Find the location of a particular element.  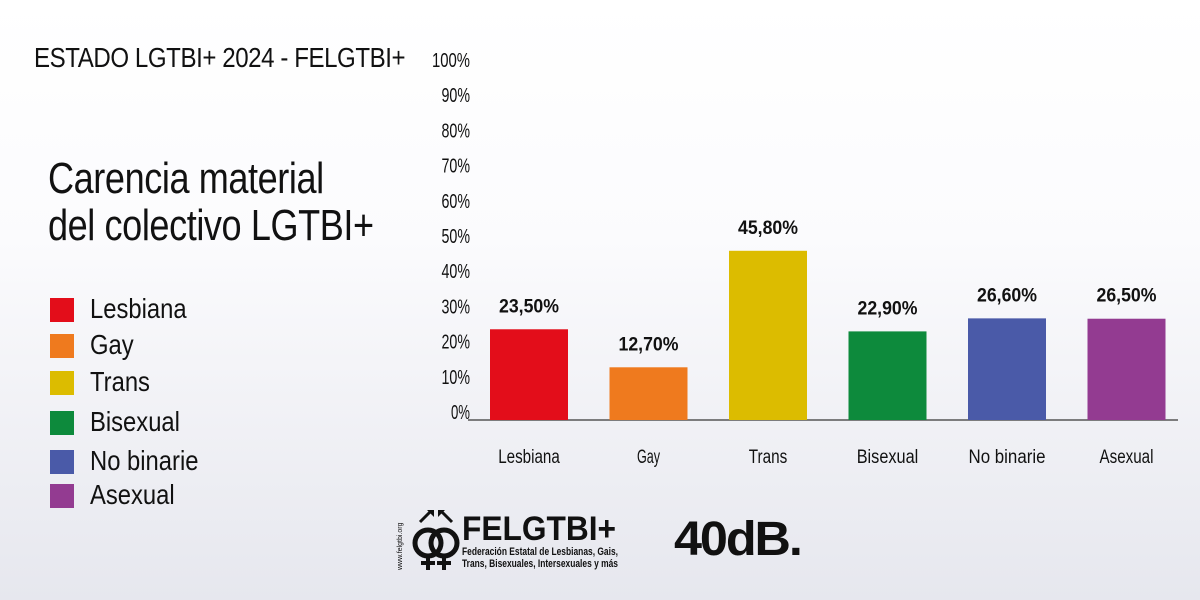

y-tick-label: 20% is located at coordinates (456, 343).